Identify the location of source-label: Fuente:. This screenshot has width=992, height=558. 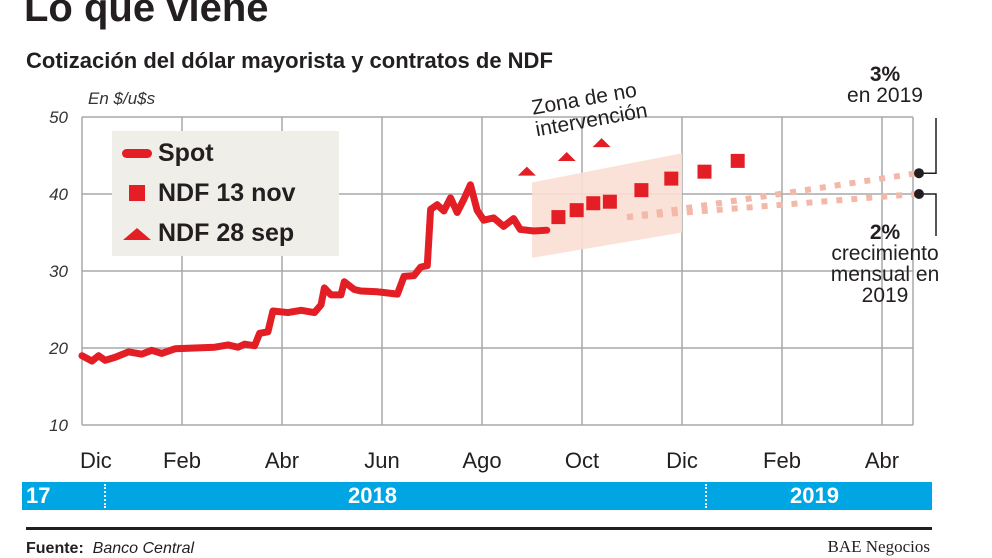
(55, 548).